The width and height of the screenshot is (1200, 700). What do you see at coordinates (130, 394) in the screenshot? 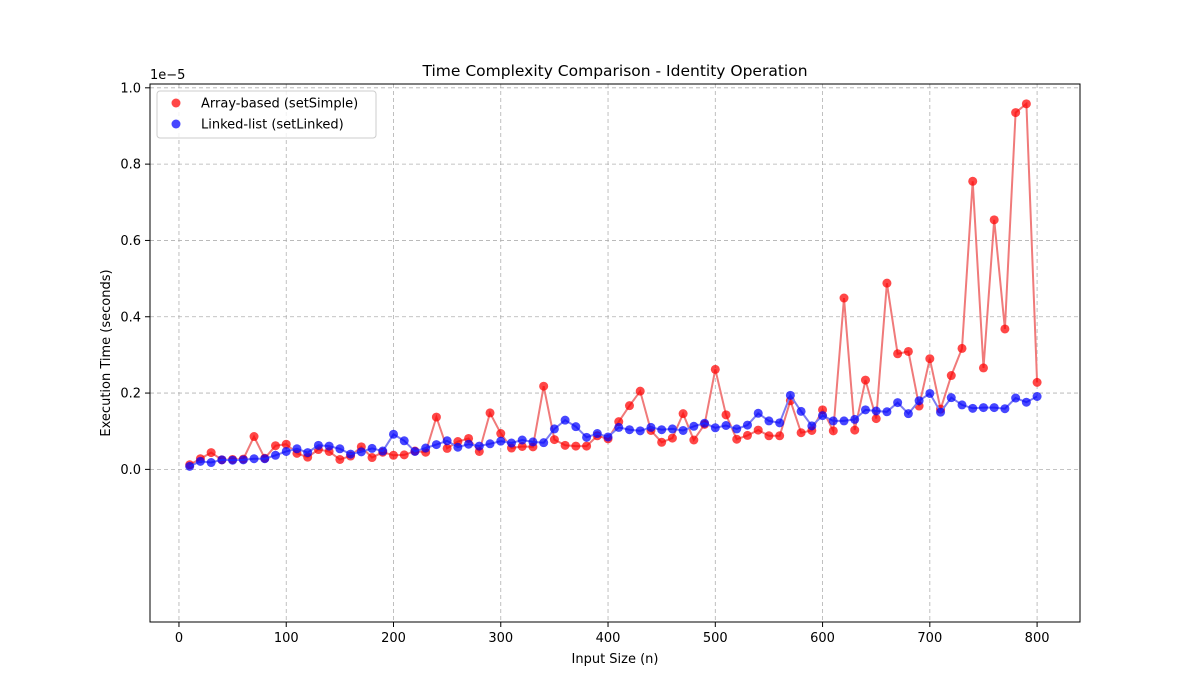
I see `y-tick-label: 0.2` at bounding box center [130, 394].